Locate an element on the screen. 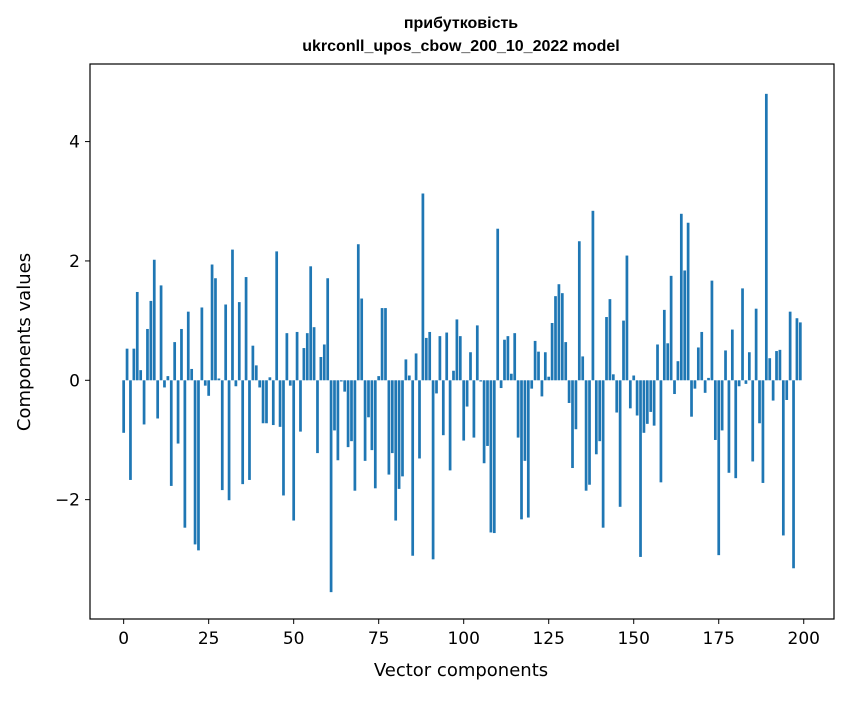  x-tick-label: 200 is located at coordinates (804, 639).